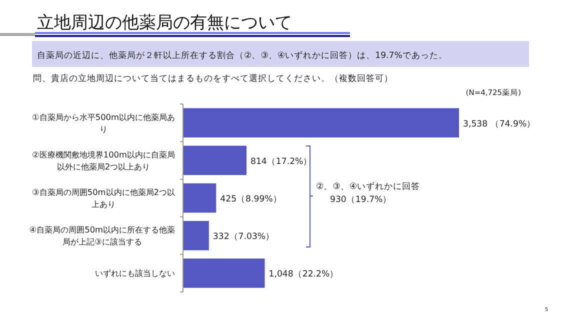 The height and width of the screenshot is (320, 569). I want to click on y-tick-label: ③自薬局の周囲50m以内に他薬局2つ以上あり, so click(103, 198).